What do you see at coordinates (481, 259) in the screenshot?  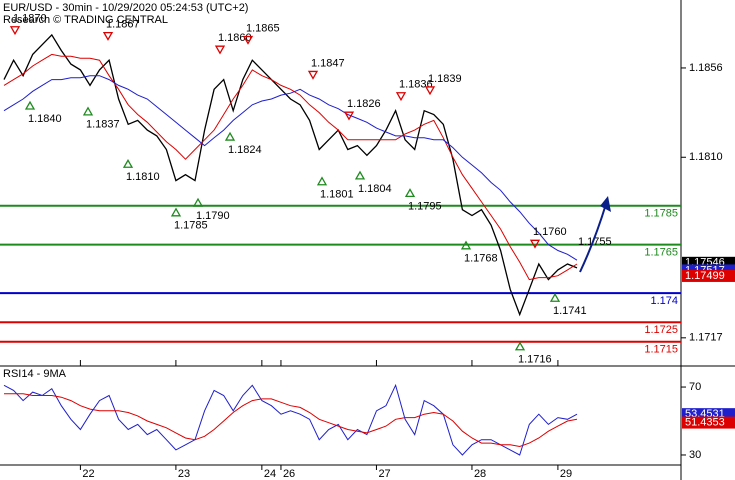 I see `pivot-label: 1.1768` at bounding box center [481, 259].